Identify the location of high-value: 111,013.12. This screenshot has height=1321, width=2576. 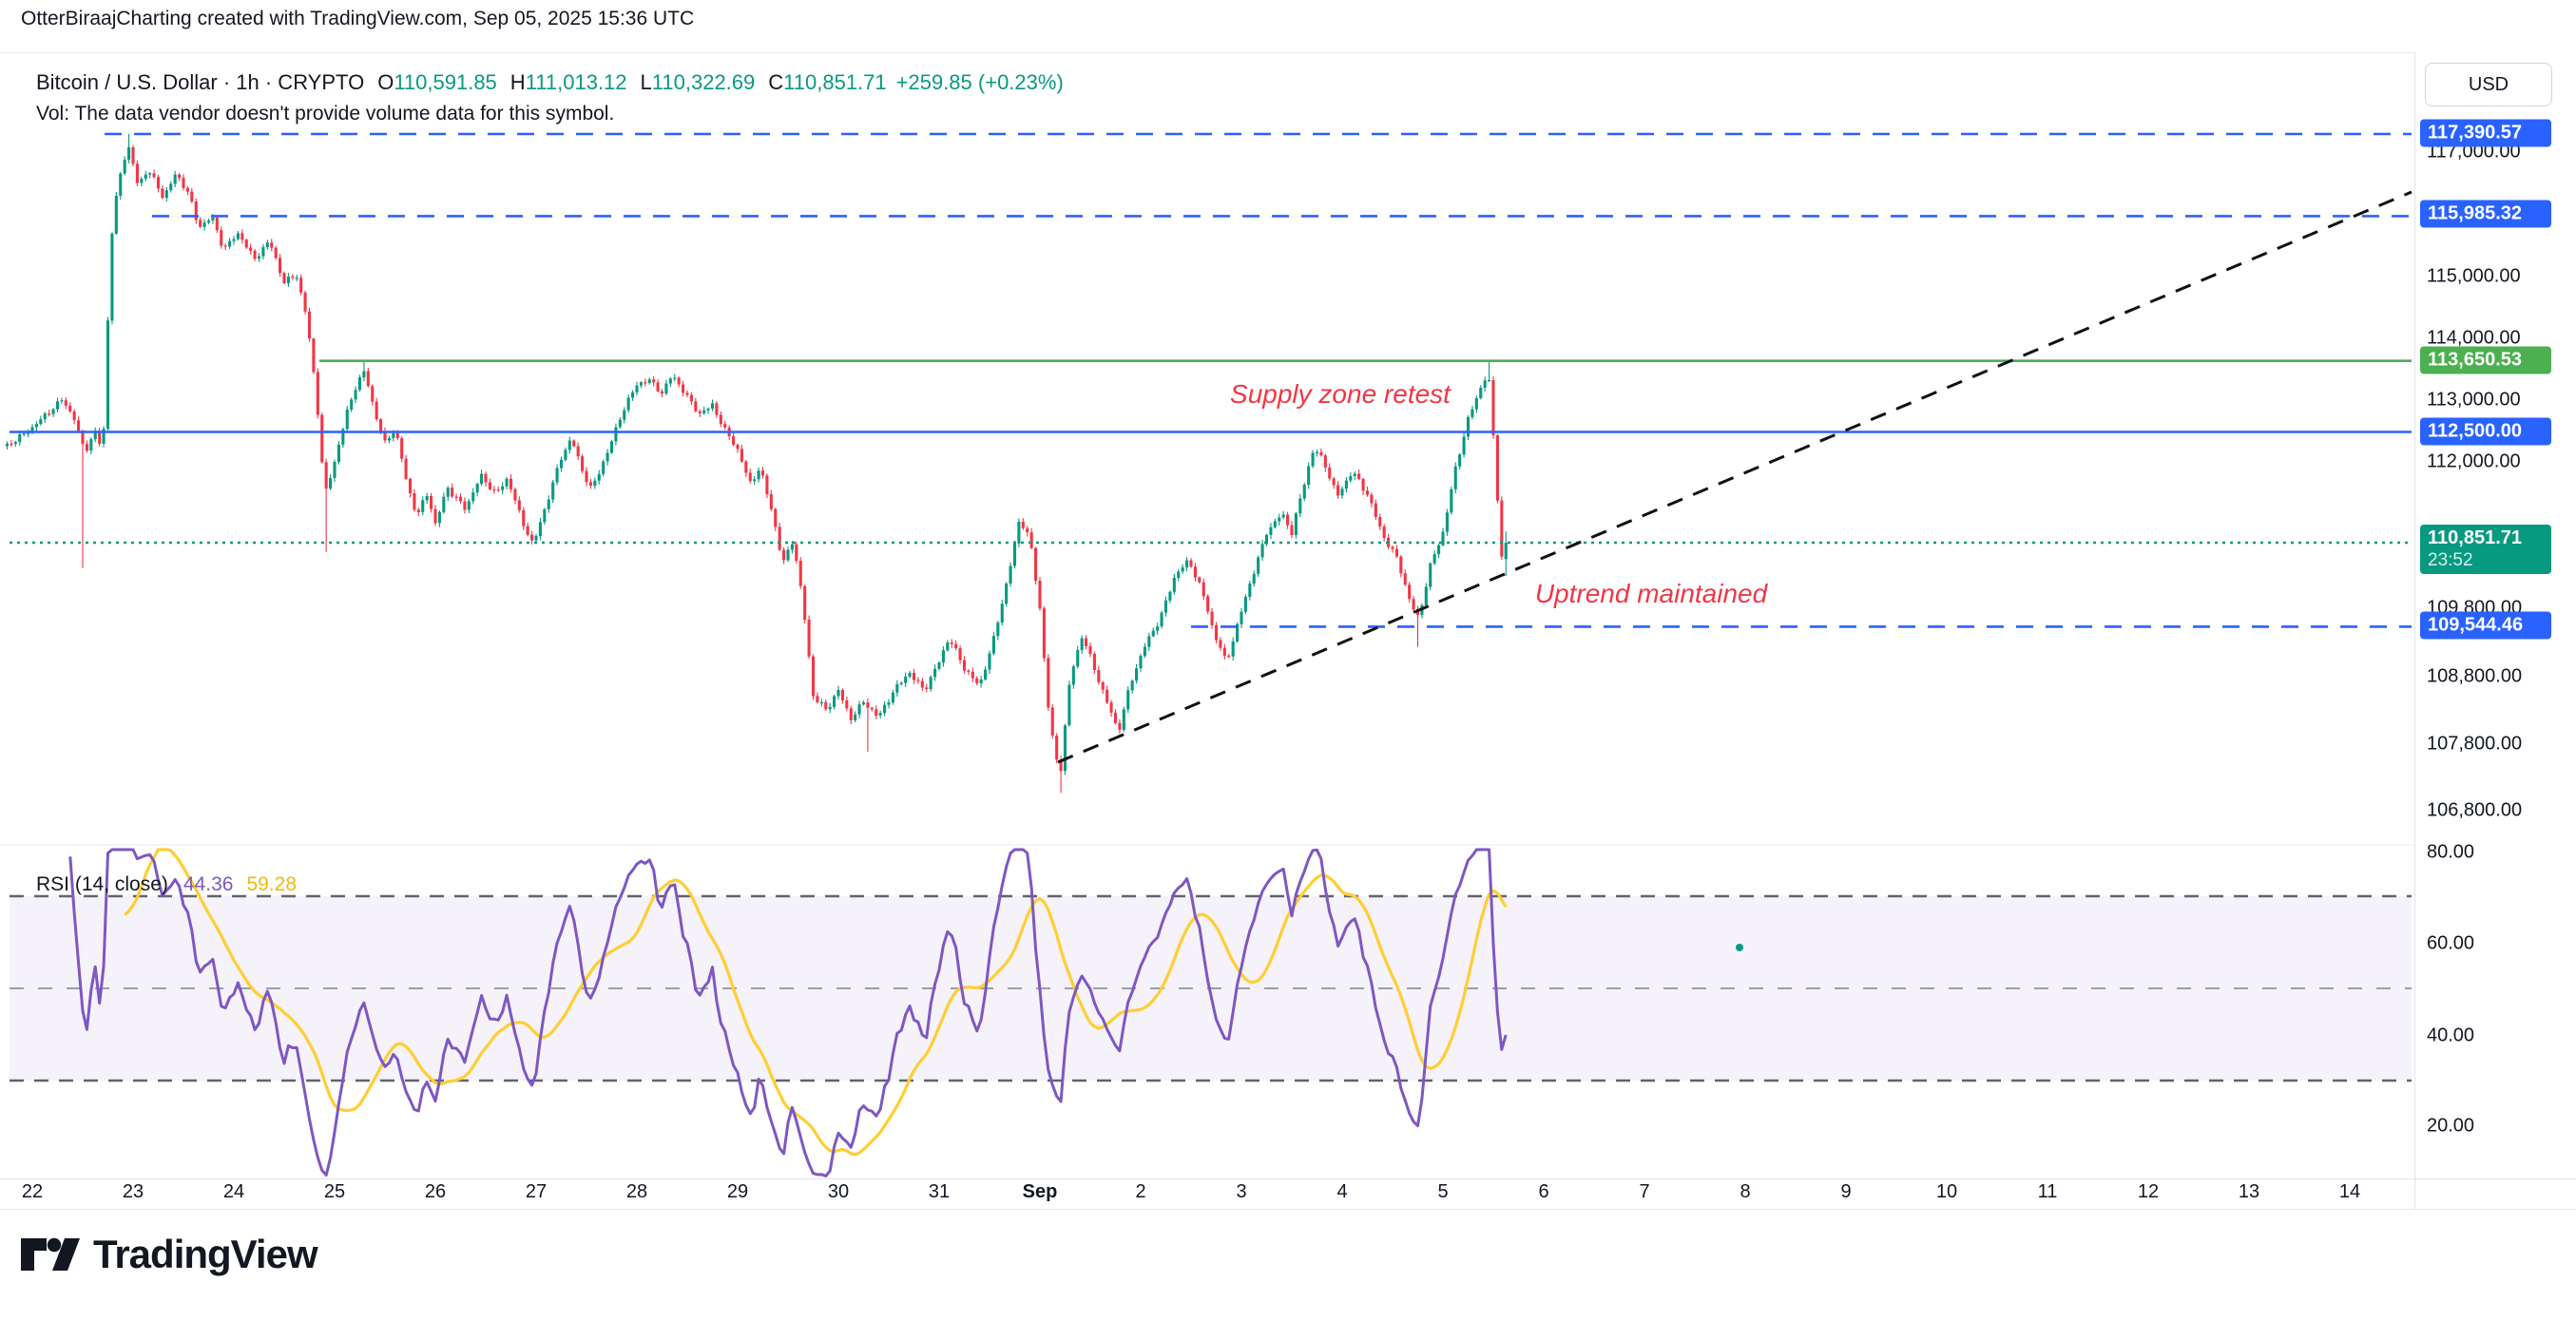
(576, 82).